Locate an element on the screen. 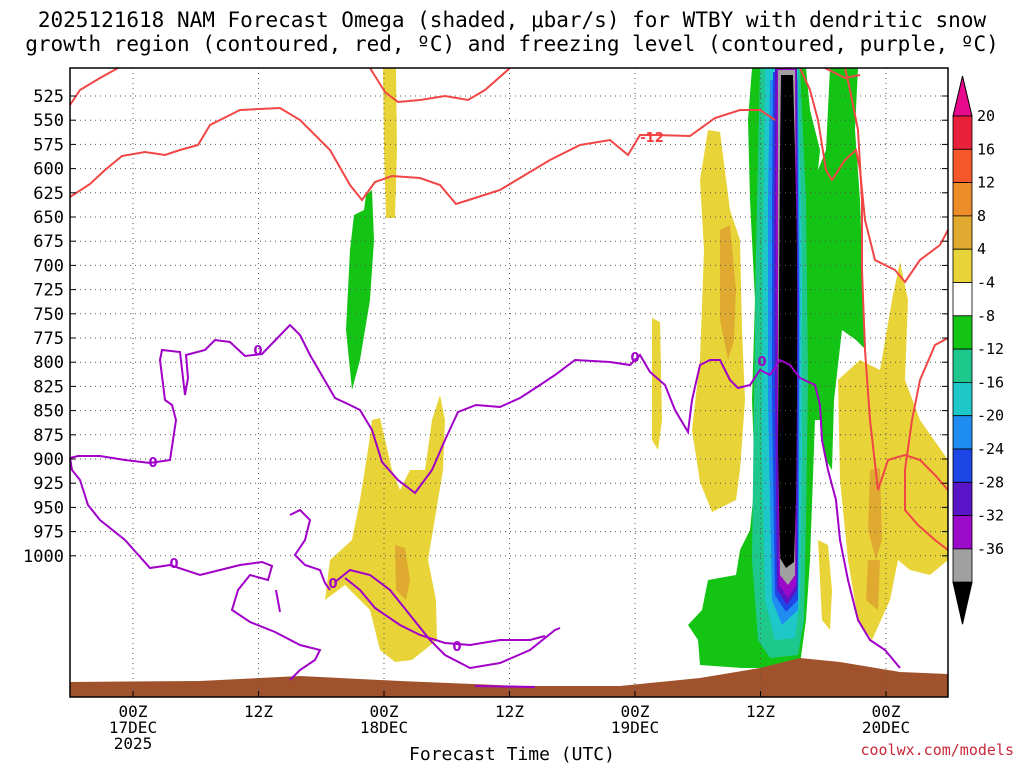 This screenshot has height=768, width=1024. y-tick-label: 600 is located at coordinates (48, 170).